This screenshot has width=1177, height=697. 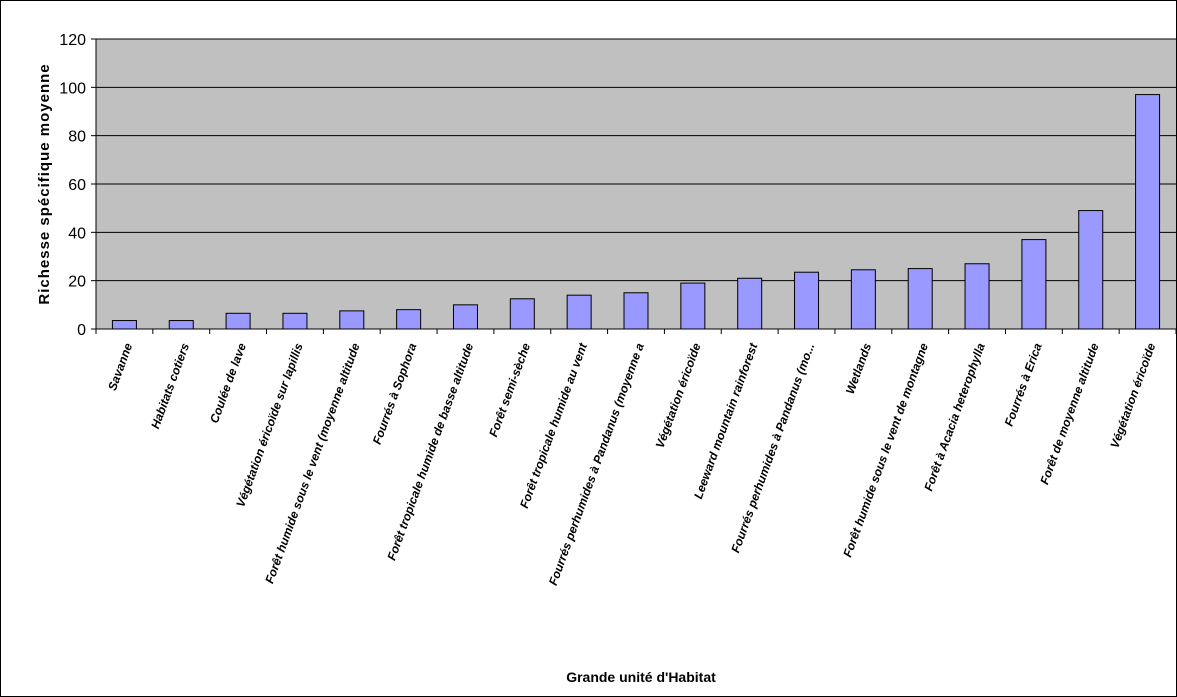 I want to click on x-tick-label: Fourrés à Erica, so click(x=1023, y=384).